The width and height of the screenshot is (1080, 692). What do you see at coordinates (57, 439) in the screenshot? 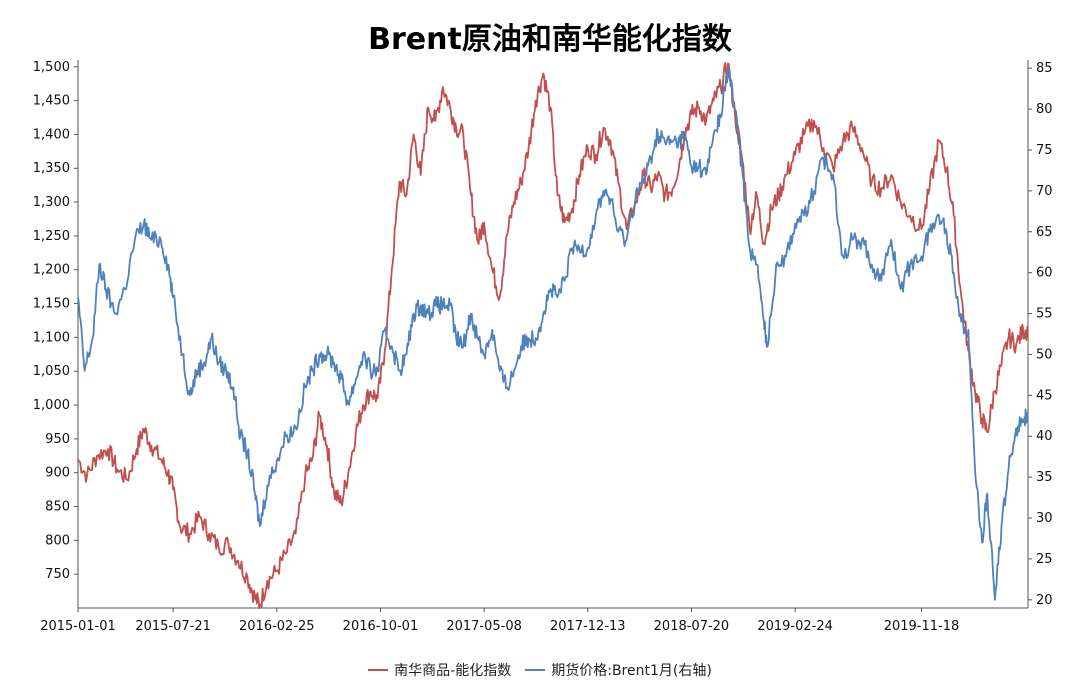
I see `left-tick-label: 950` at bounding box center [57, 439].